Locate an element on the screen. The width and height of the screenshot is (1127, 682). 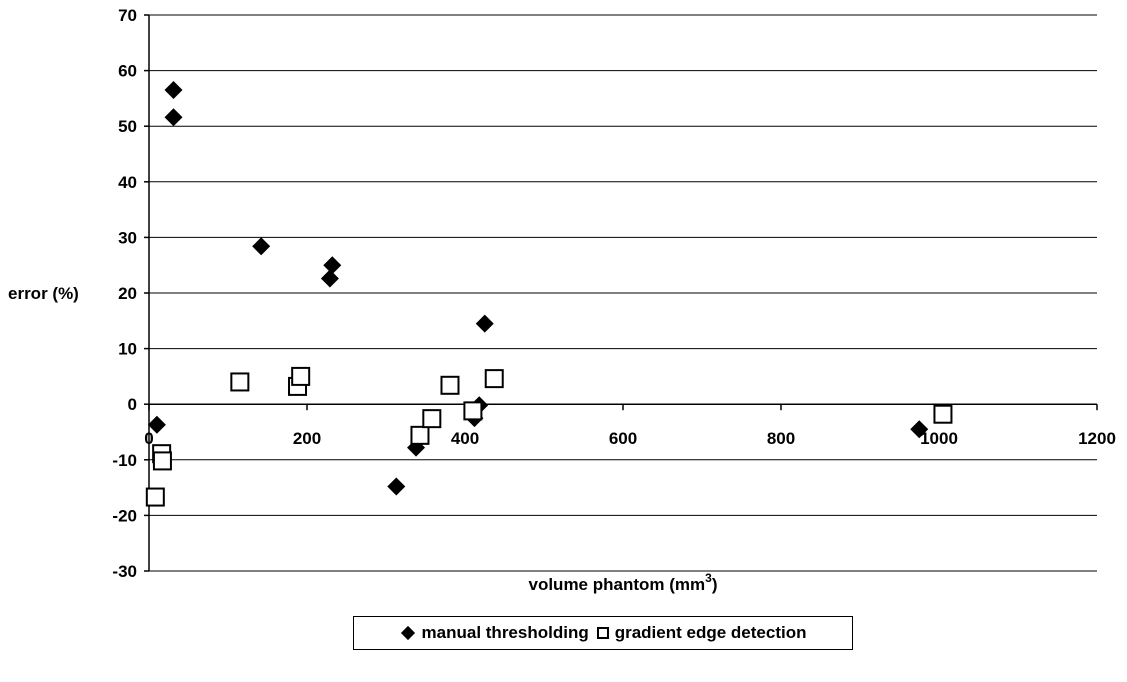
x-tick-label: 600 is located at coordinates (623, 438).